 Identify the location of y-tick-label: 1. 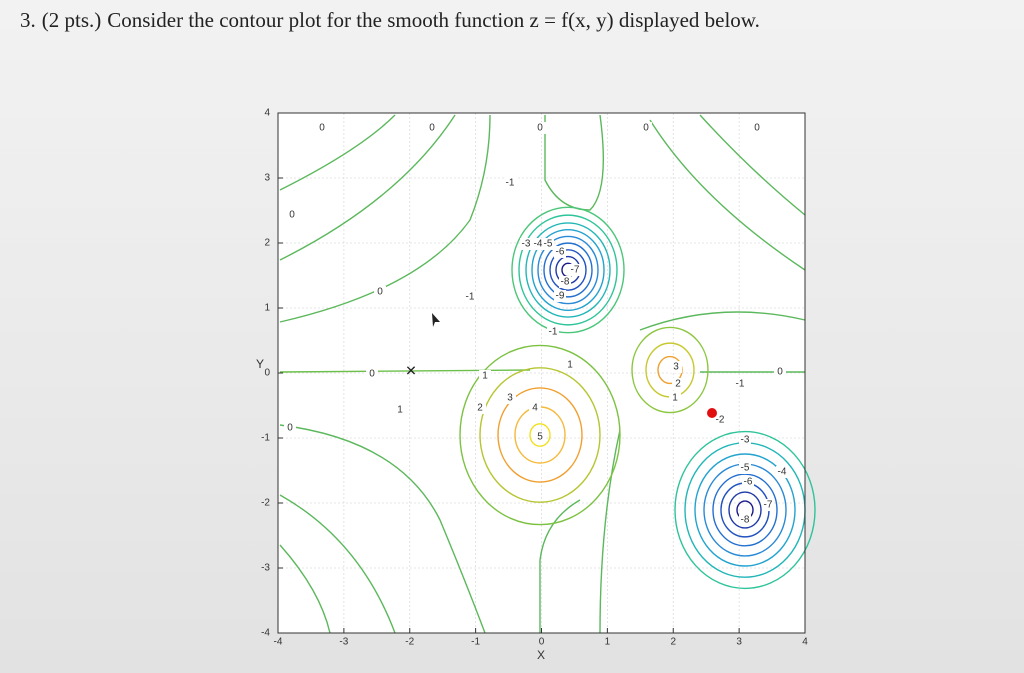
(267, 308).